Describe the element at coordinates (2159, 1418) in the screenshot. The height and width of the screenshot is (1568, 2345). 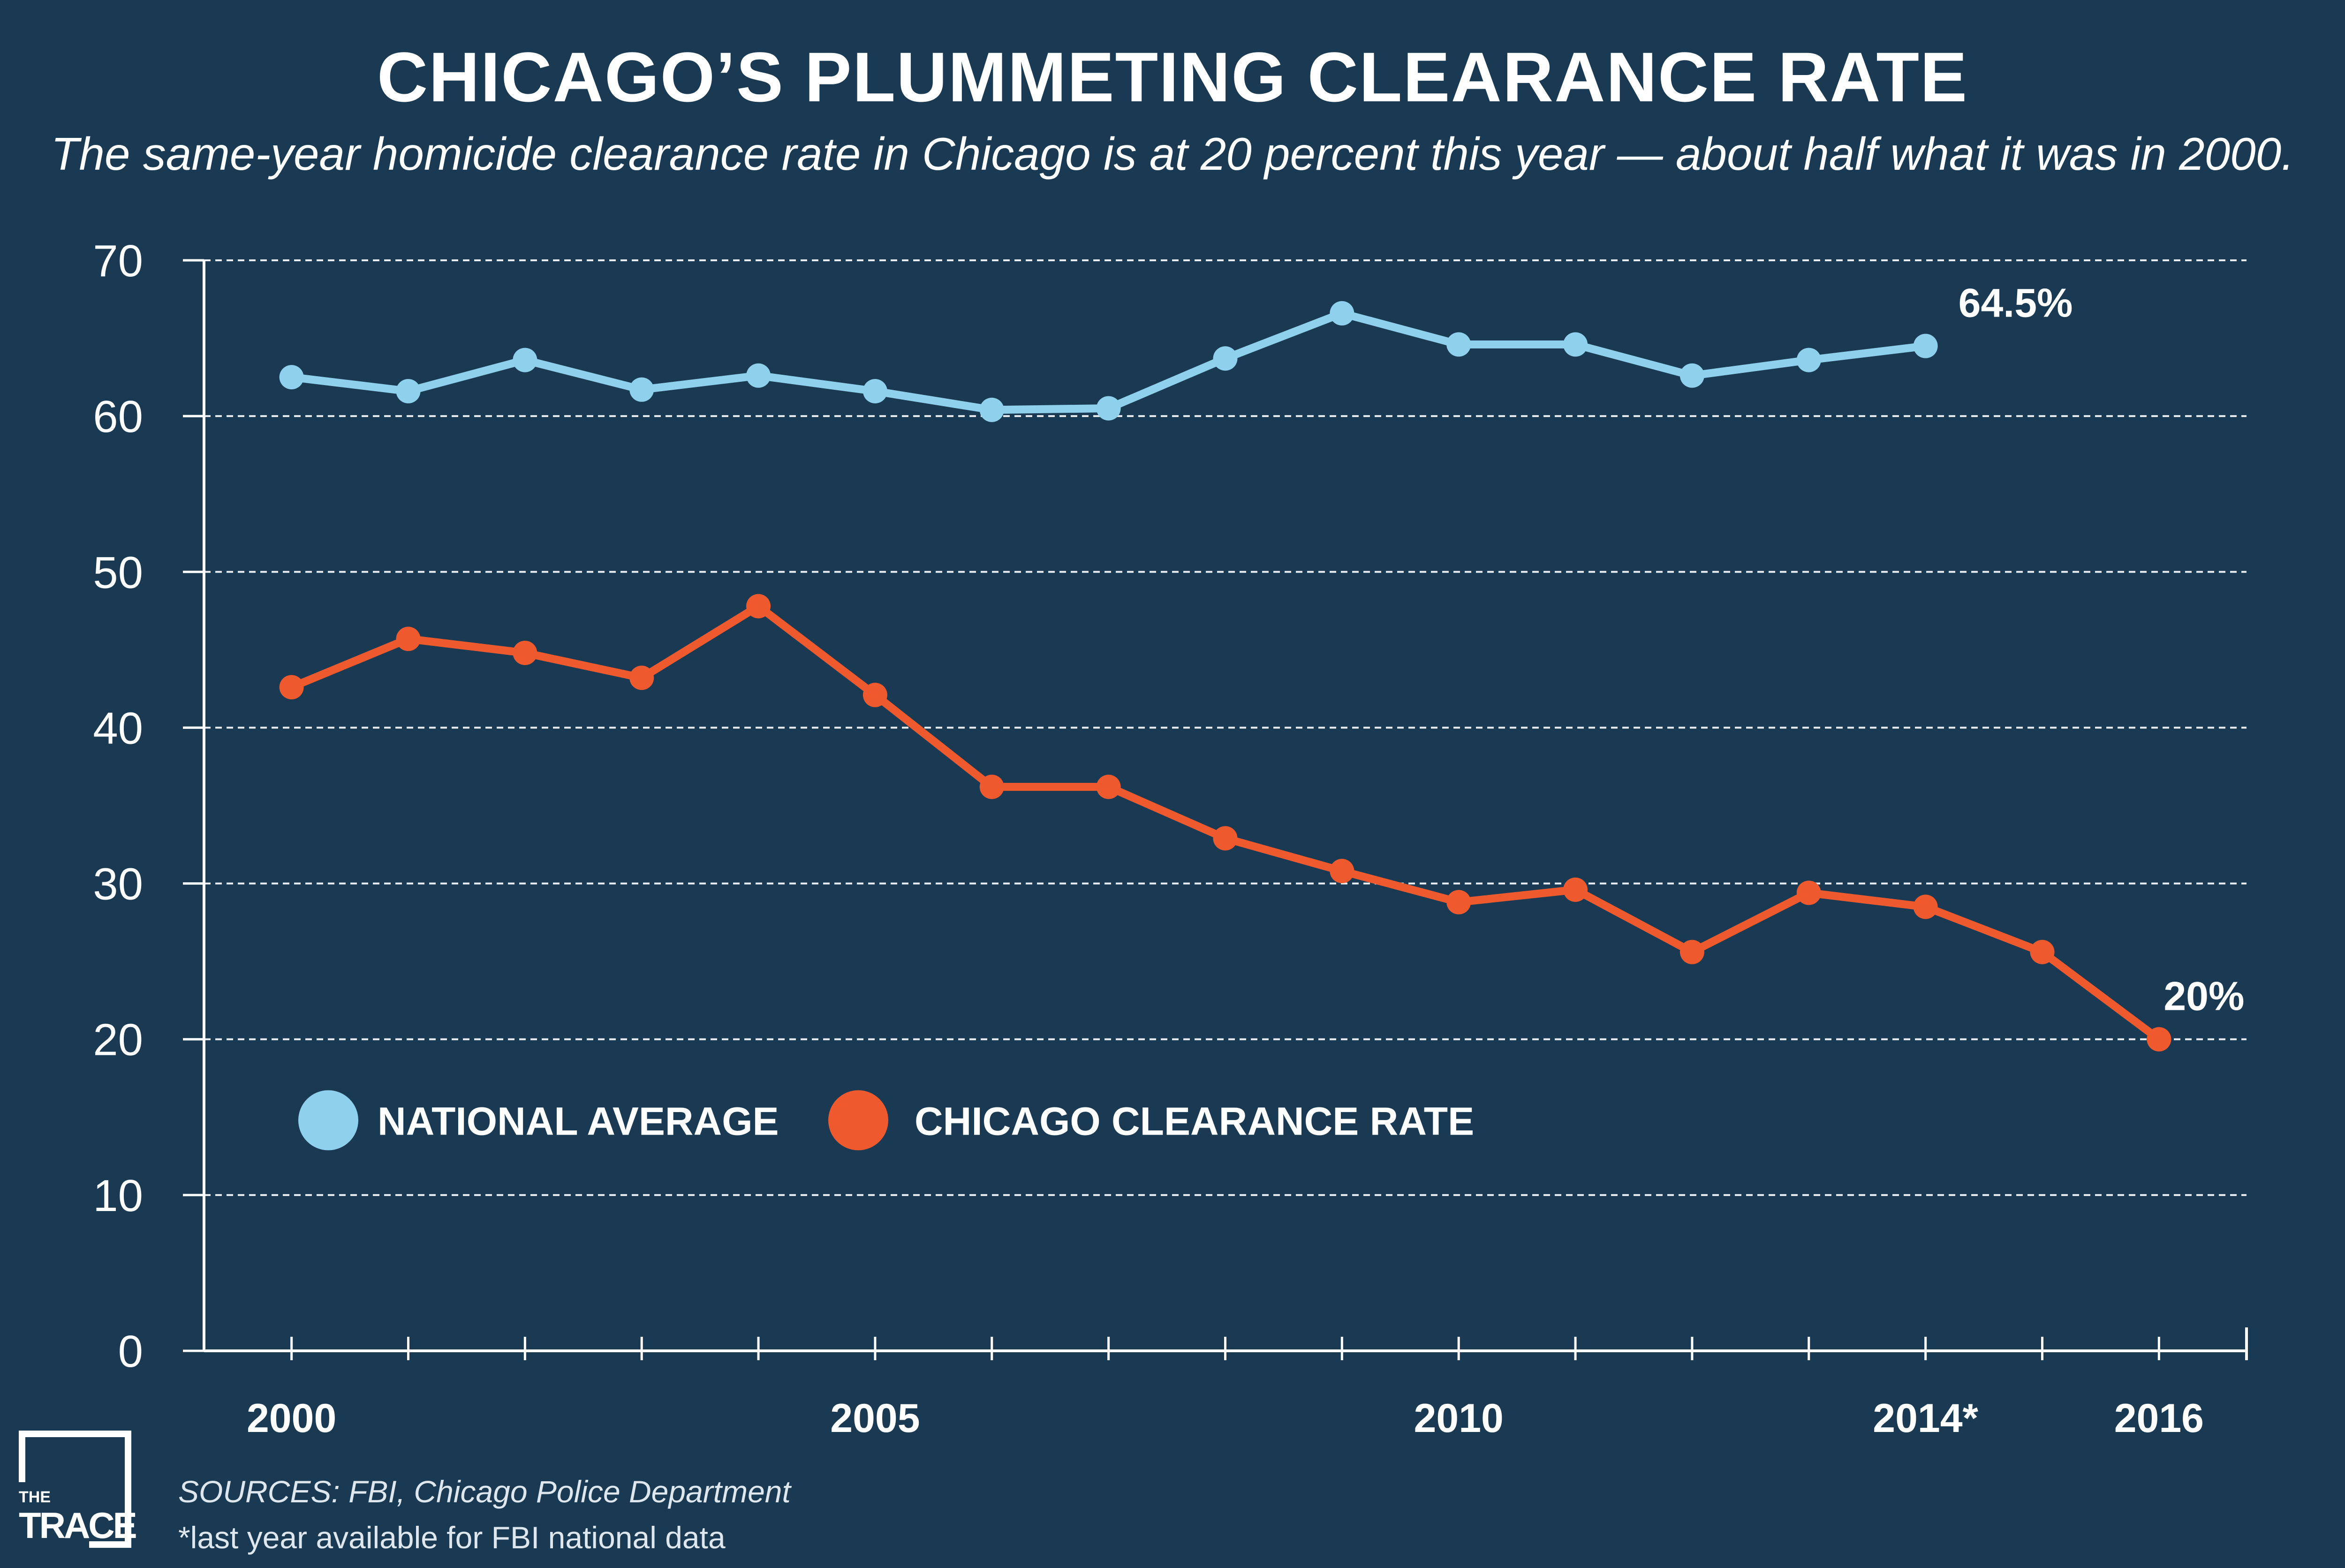
I see `x-tick-label-2016: 2016` at that location.